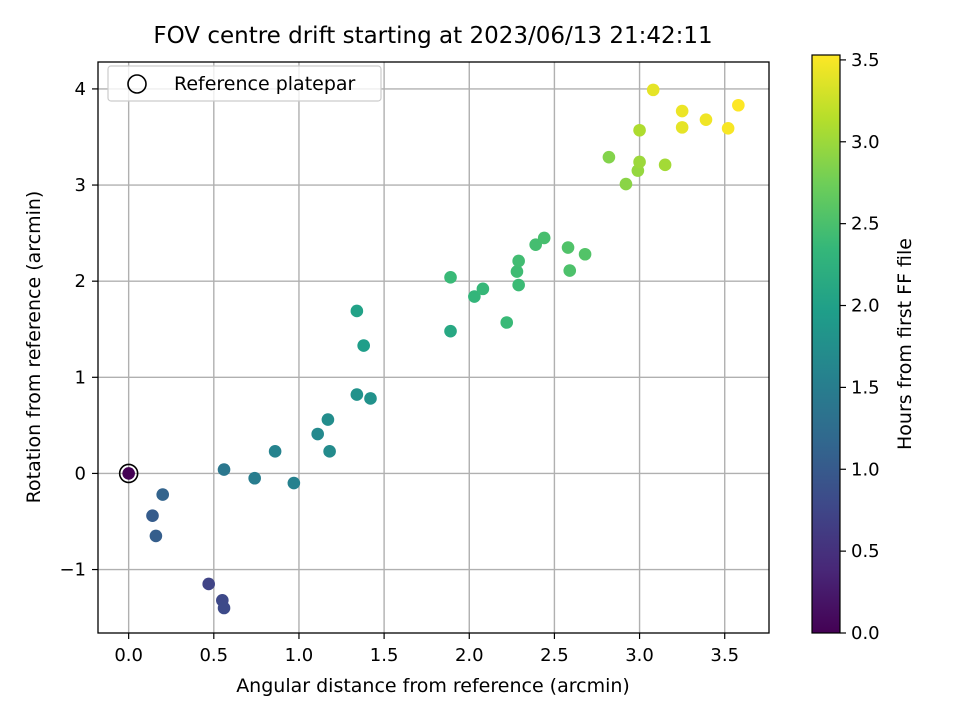  What do you see at coordinates (384, 655) in the screenshot?
I see `x-tick-label: 1.5` at bounding box center [384, 655].